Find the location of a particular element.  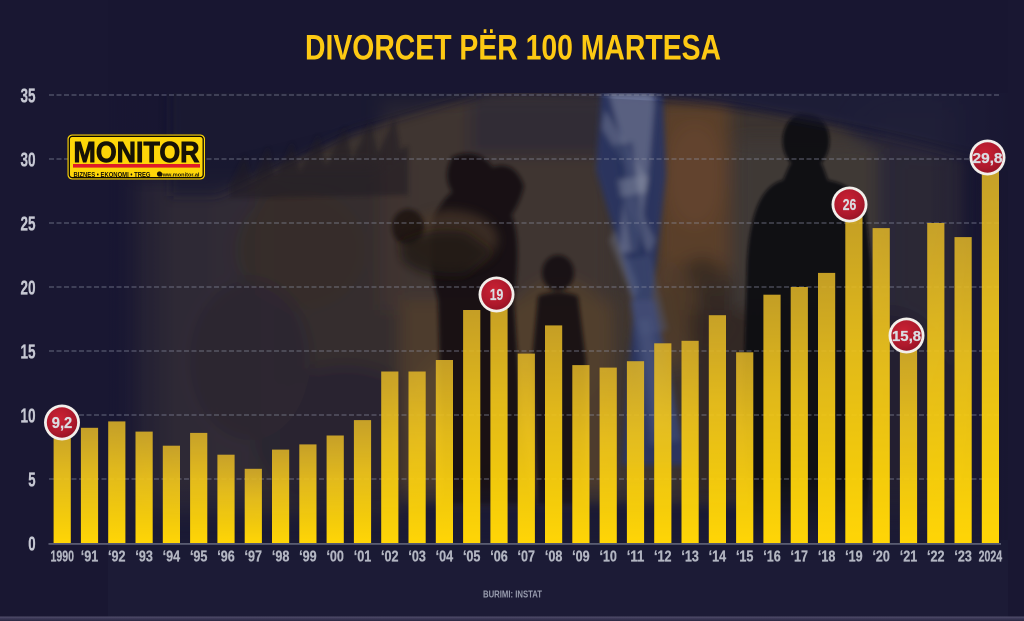

svg-text: ‘97 is located at coordinates (254, 557).